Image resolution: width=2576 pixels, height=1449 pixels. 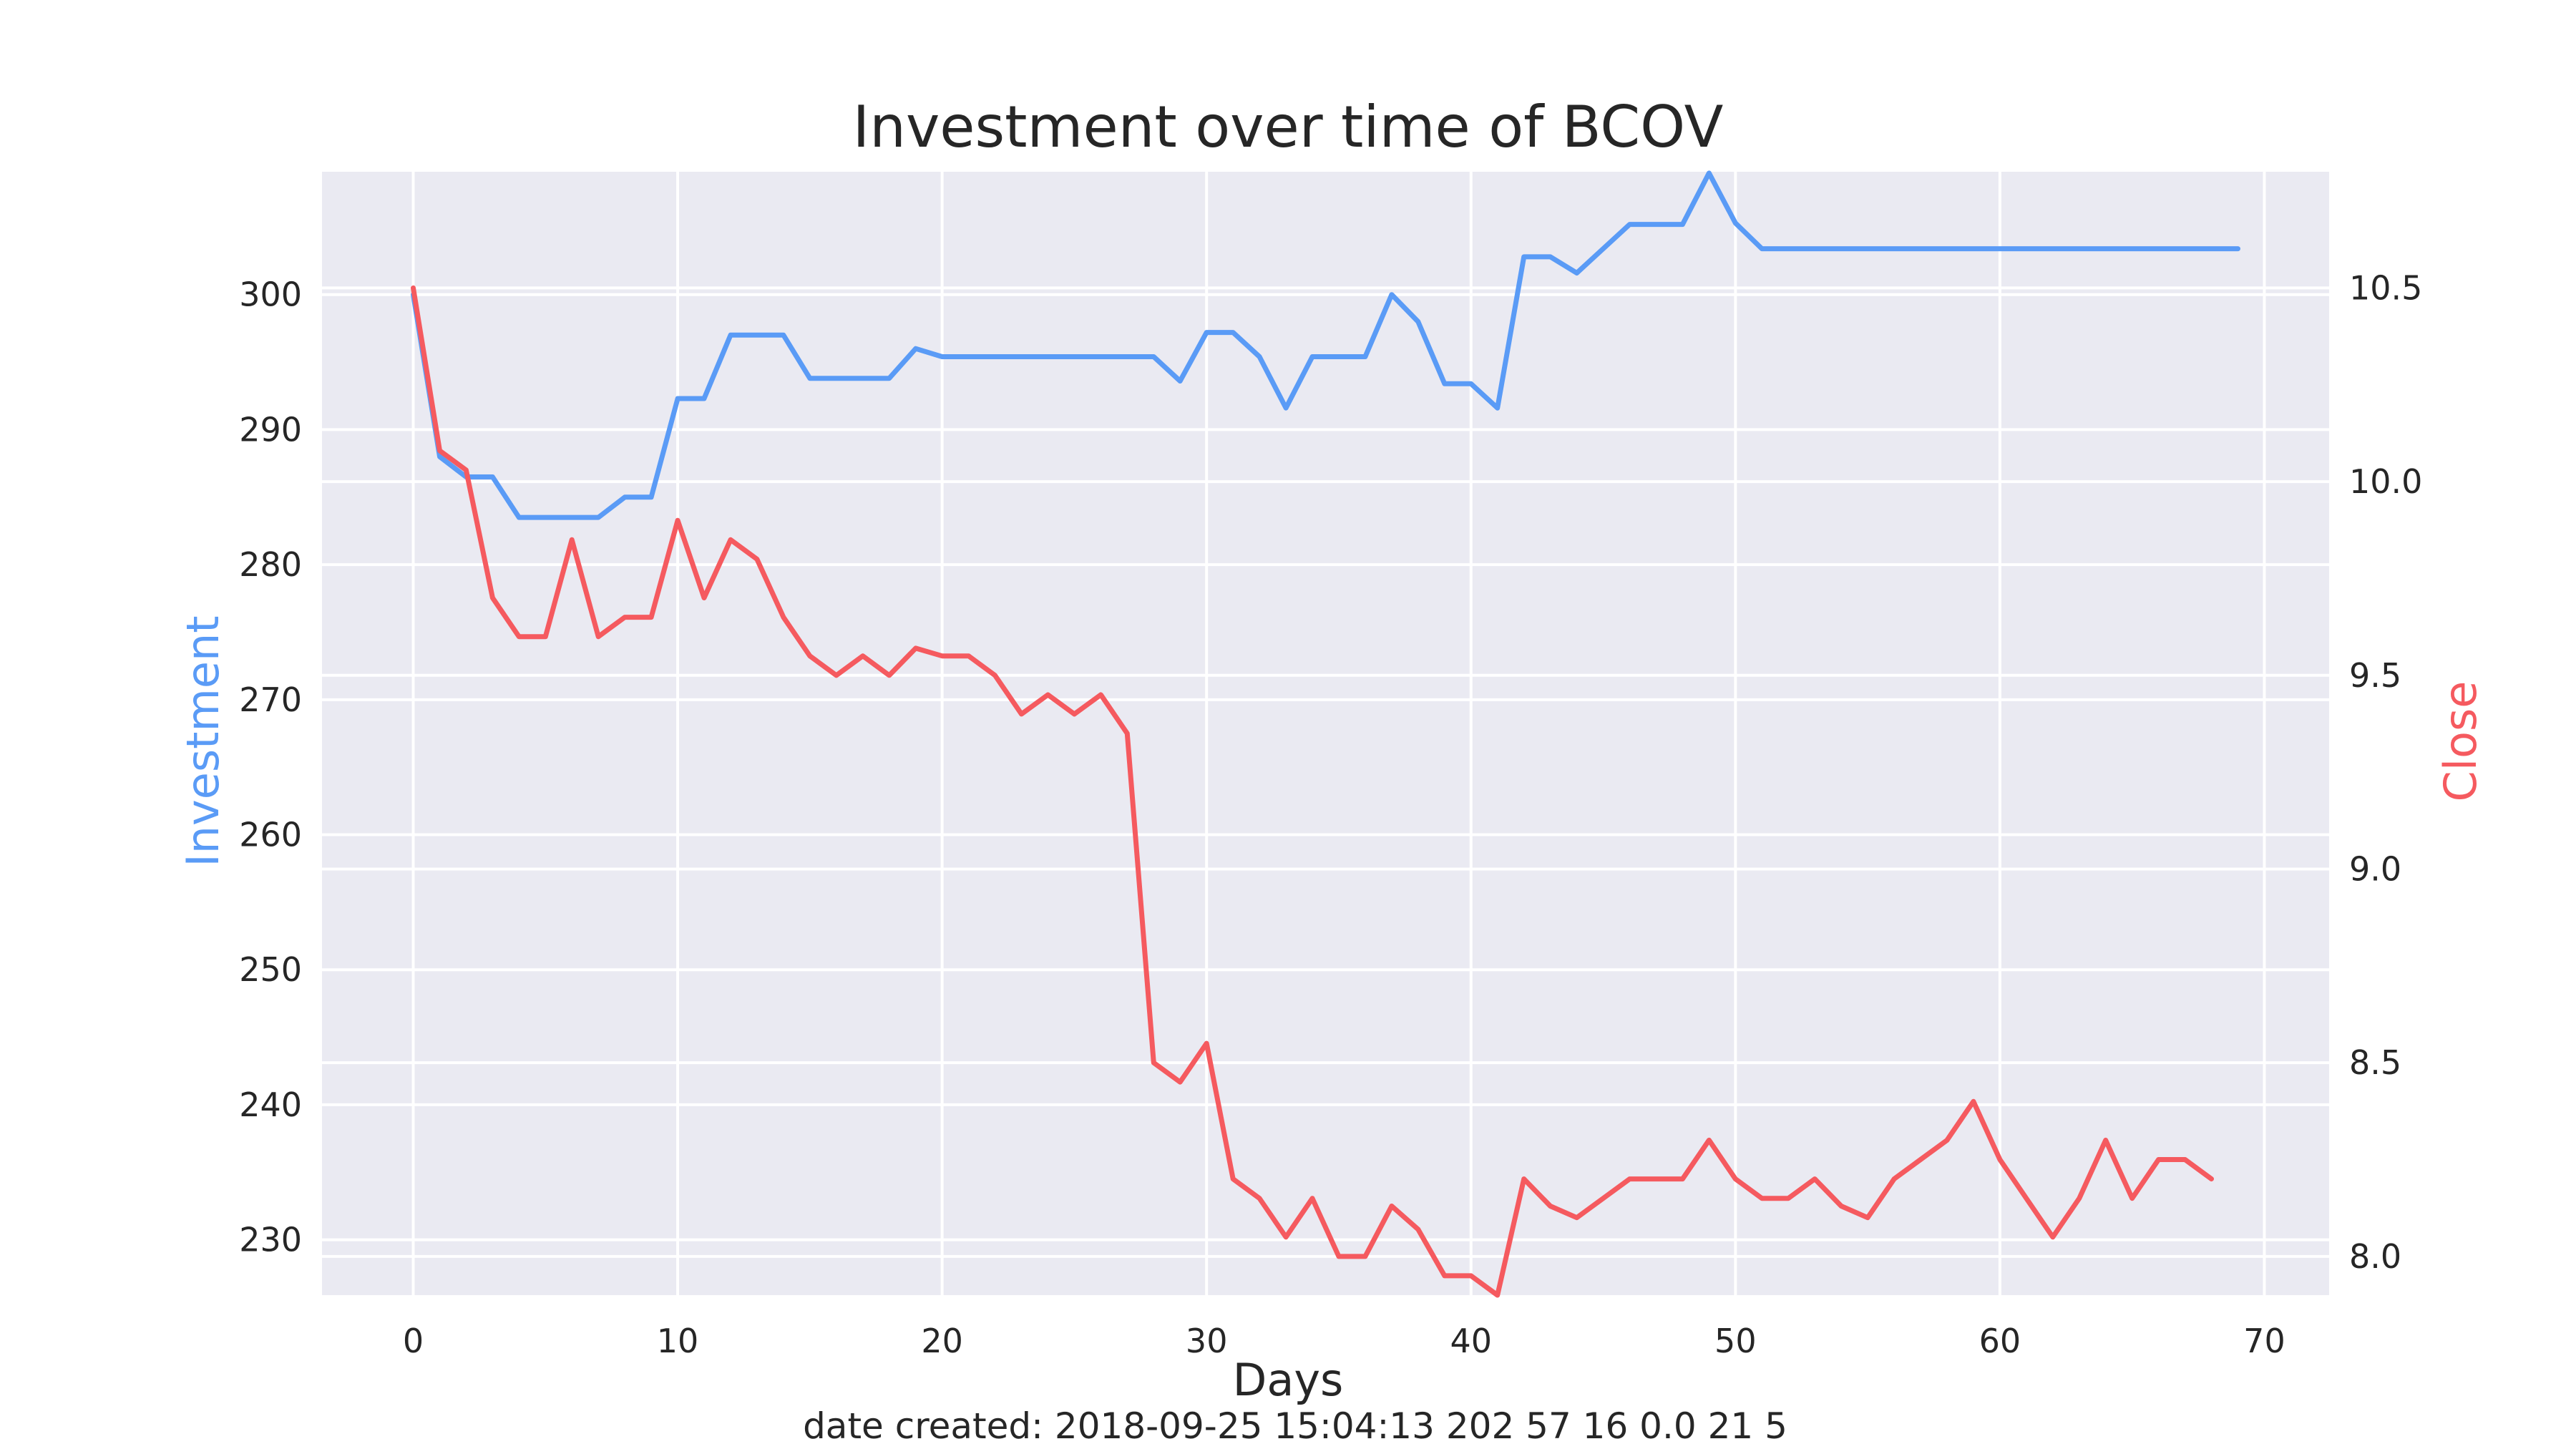 What do you see at coordinates (2375, 1062) in the screenshot?
I see `y-right-tick-label: 8.5` at bounding box center [2375, 1062].